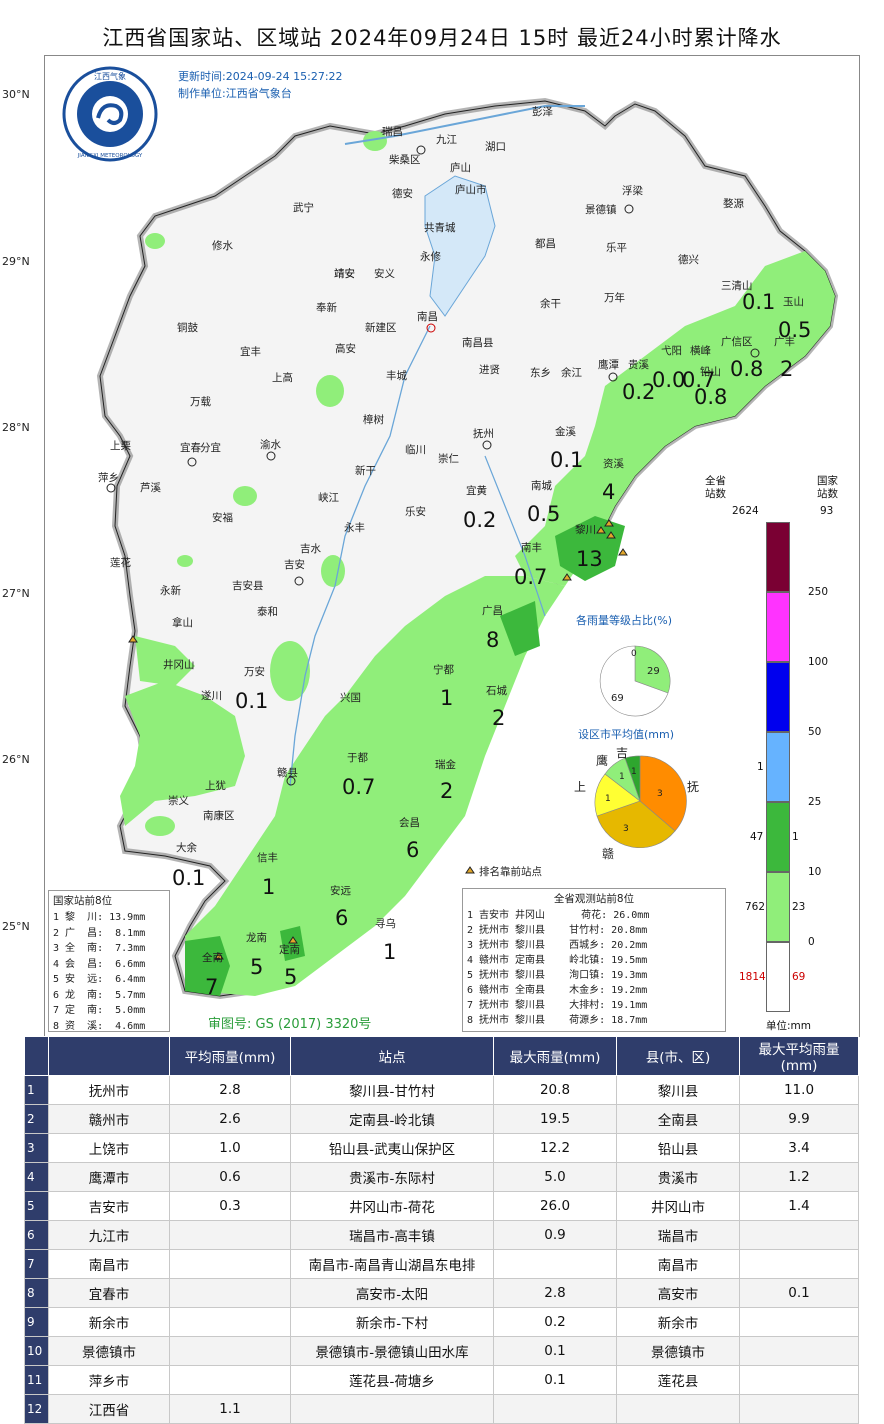 The width and height of the screenshot is (884, 1424). Describe the element at coordinates (211, 696) in the screenshot. I see `place-label: 遂川` at that location.